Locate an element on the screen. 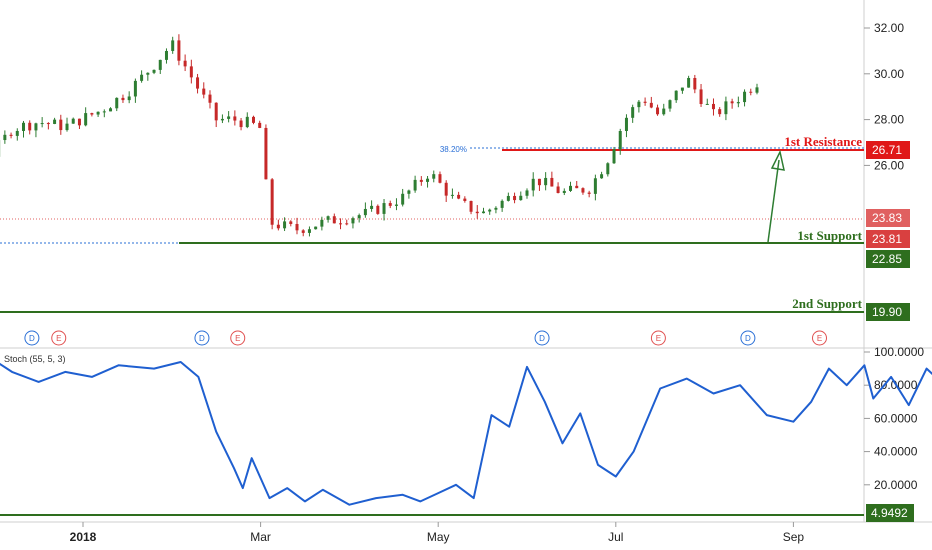 The image size is (932, 550). time-tick-label: Jul is located at coordinates (615, 537).